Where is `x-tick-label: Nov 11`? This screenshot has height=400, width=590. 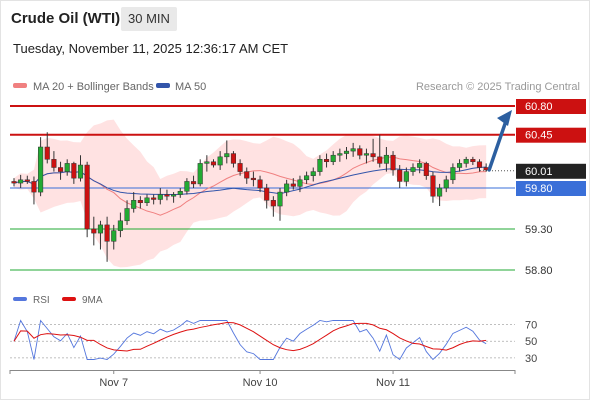
x-tick-label: Nov 11 is located at coordinates (393, 383).